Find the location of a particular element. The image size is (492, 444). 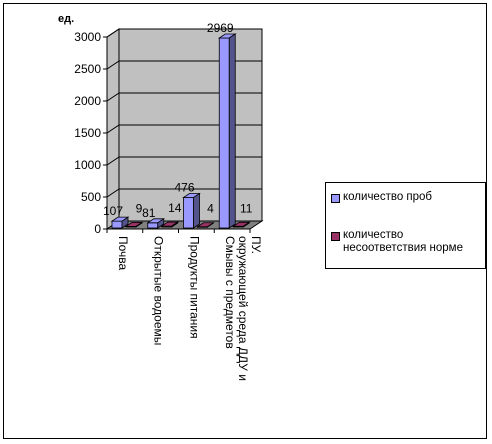

data-label-1-3: 476 is located at coordinates (184, 188).